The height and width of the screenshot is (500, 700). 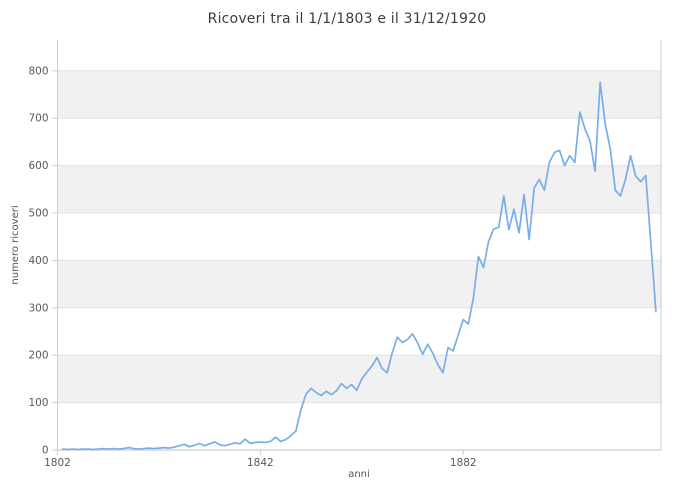 I want to click on y-tick-label: 100, so click(x=38, y=403).